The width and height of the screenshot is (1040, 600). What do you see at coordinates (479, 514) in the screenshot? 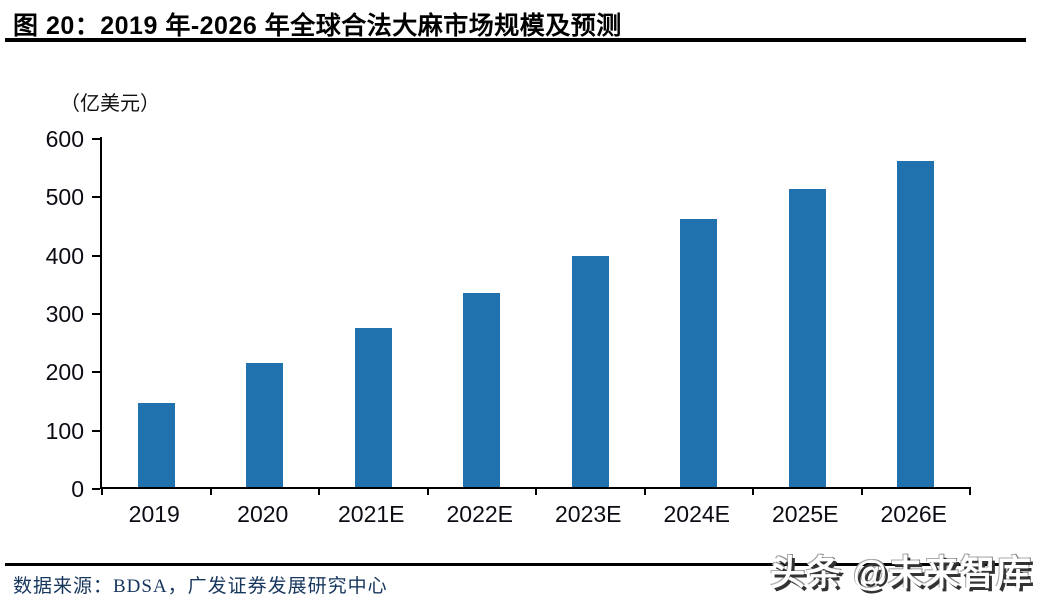
I see `x-tick-label-2022E: 2022E` at bounding box center [479, 514].